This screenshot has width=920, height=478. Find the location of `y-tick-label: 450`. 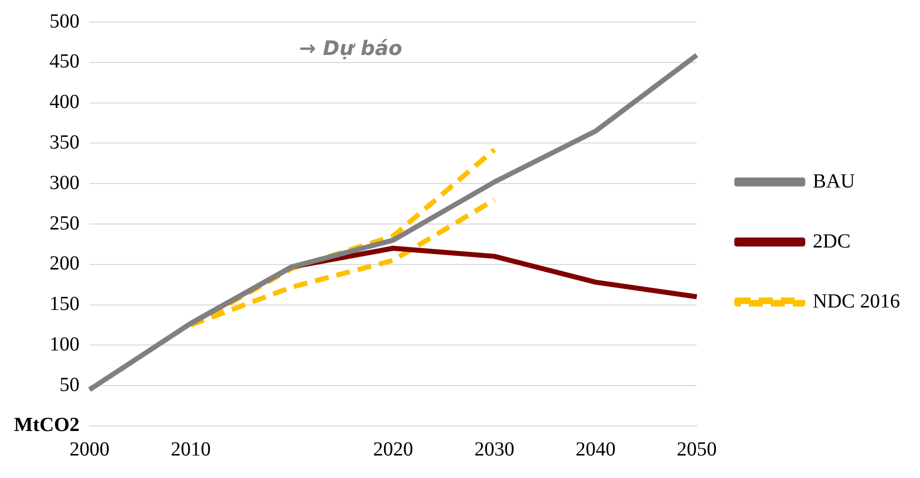

y-tick-label: 450 is located at coordinates (65, 61).